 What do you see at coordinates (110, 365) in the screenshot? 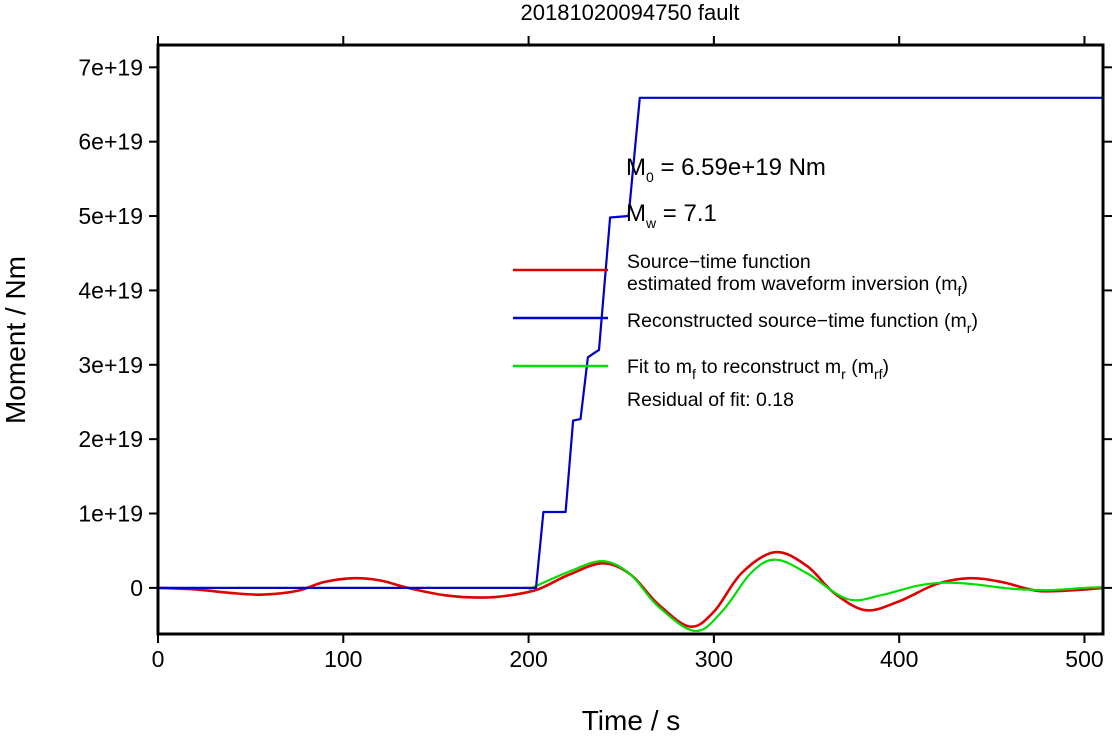
I see `y-tick-label: 3e+19` at bounding box center [110, 365].